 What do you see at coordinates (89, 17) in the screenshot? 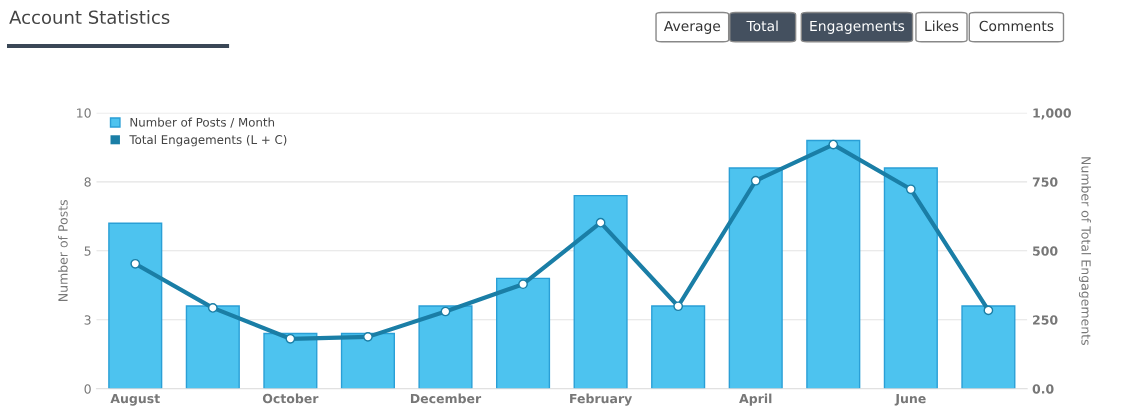
I see `chart-title: Account Statistics` at bounding box center [89, 17].